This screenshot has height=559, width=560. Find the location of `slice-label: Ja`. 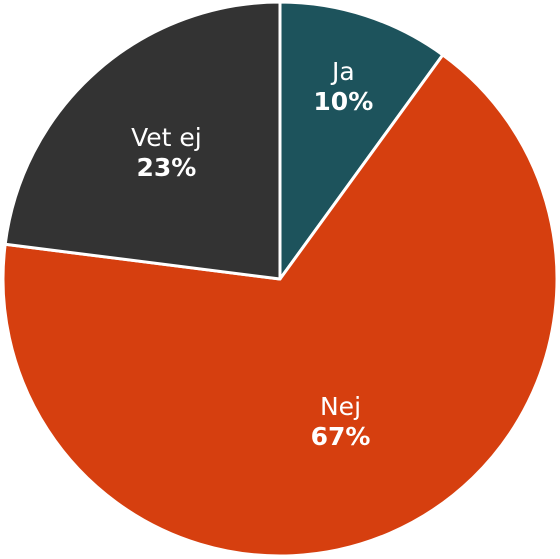

slice-label: Ja is located at coordinates (342, 71).